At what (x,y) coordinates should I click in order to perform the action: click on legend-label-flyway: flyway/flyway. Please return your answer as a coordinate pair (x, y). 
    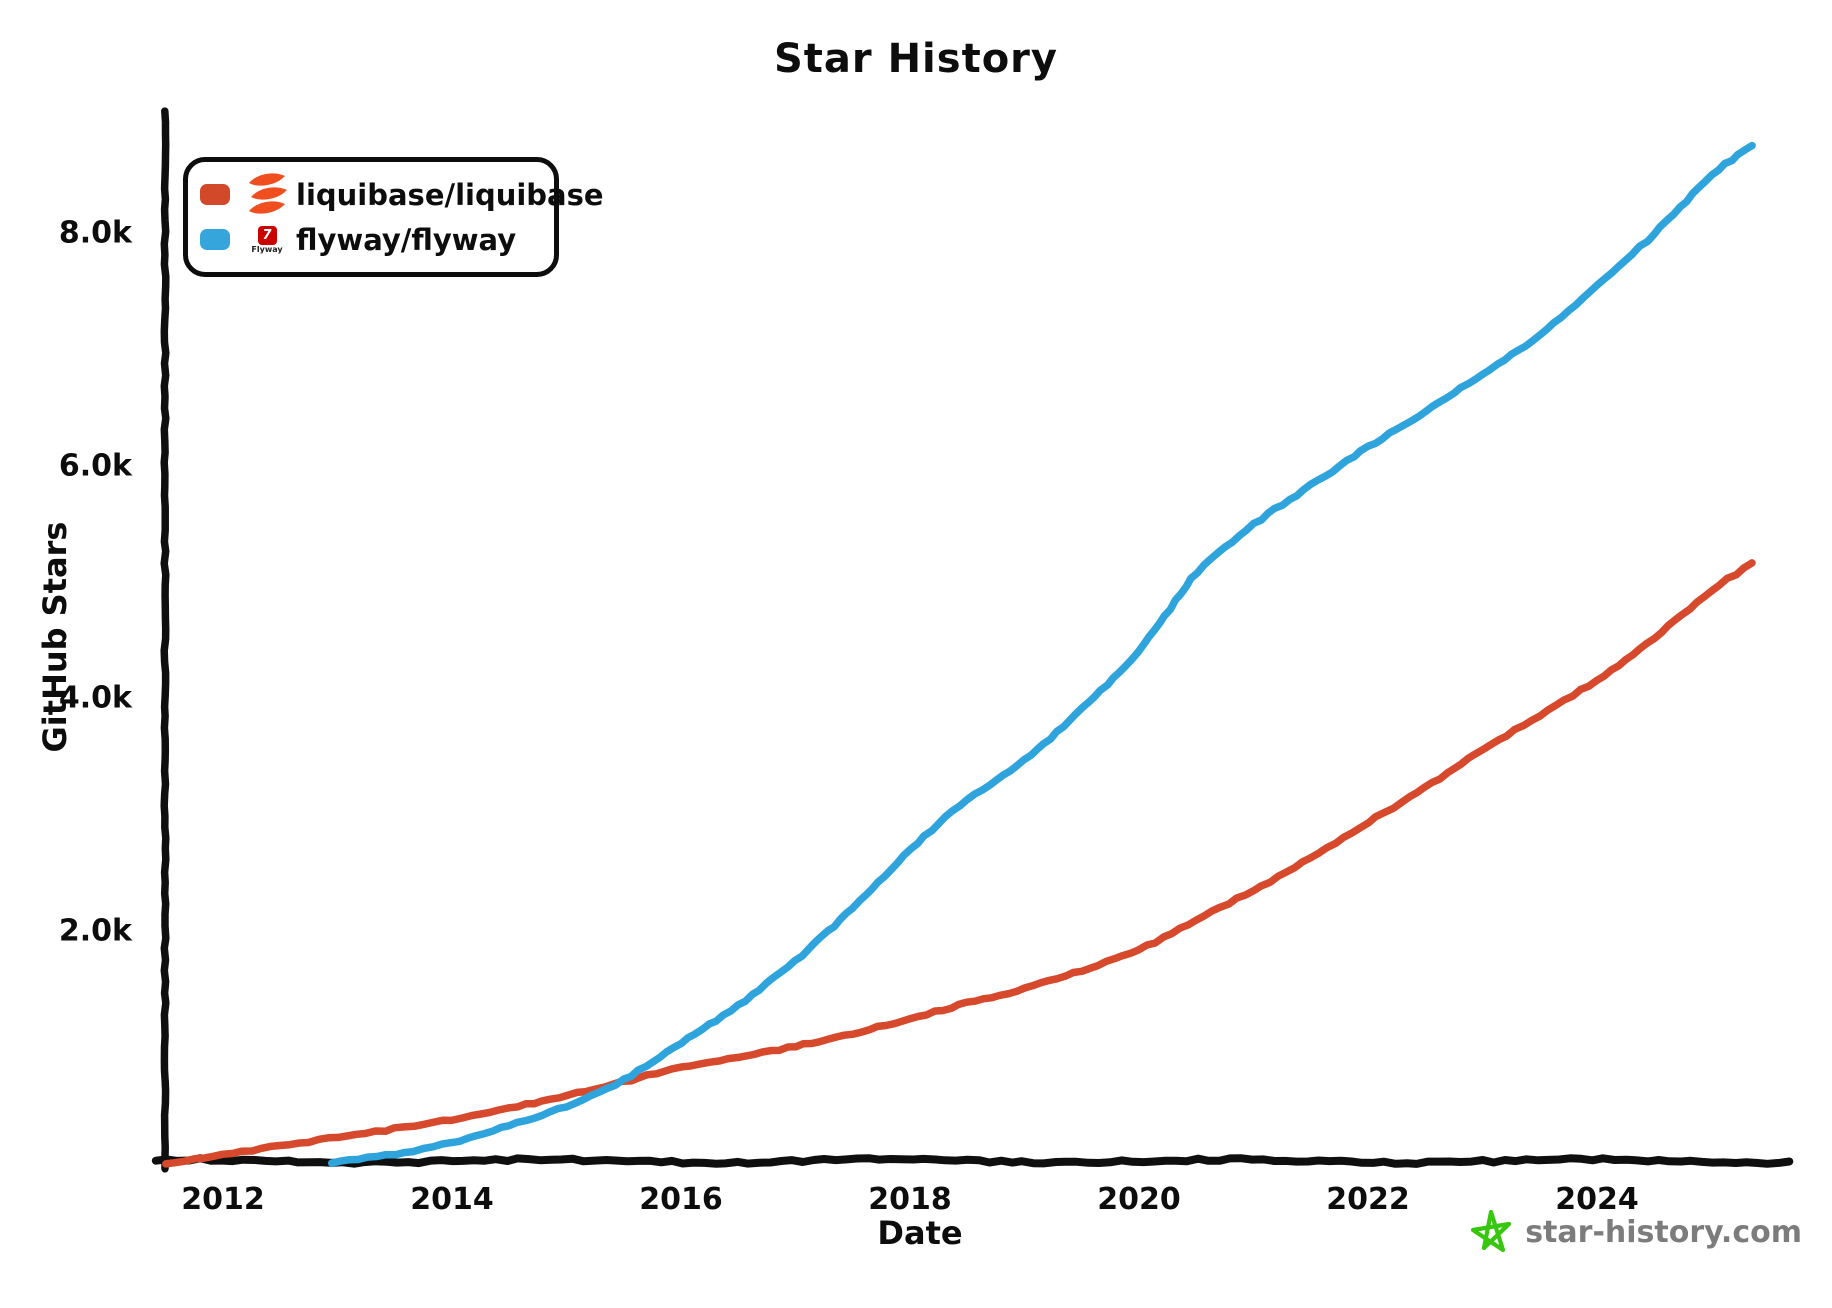
    Looking at the image, I should click on (406, 239).